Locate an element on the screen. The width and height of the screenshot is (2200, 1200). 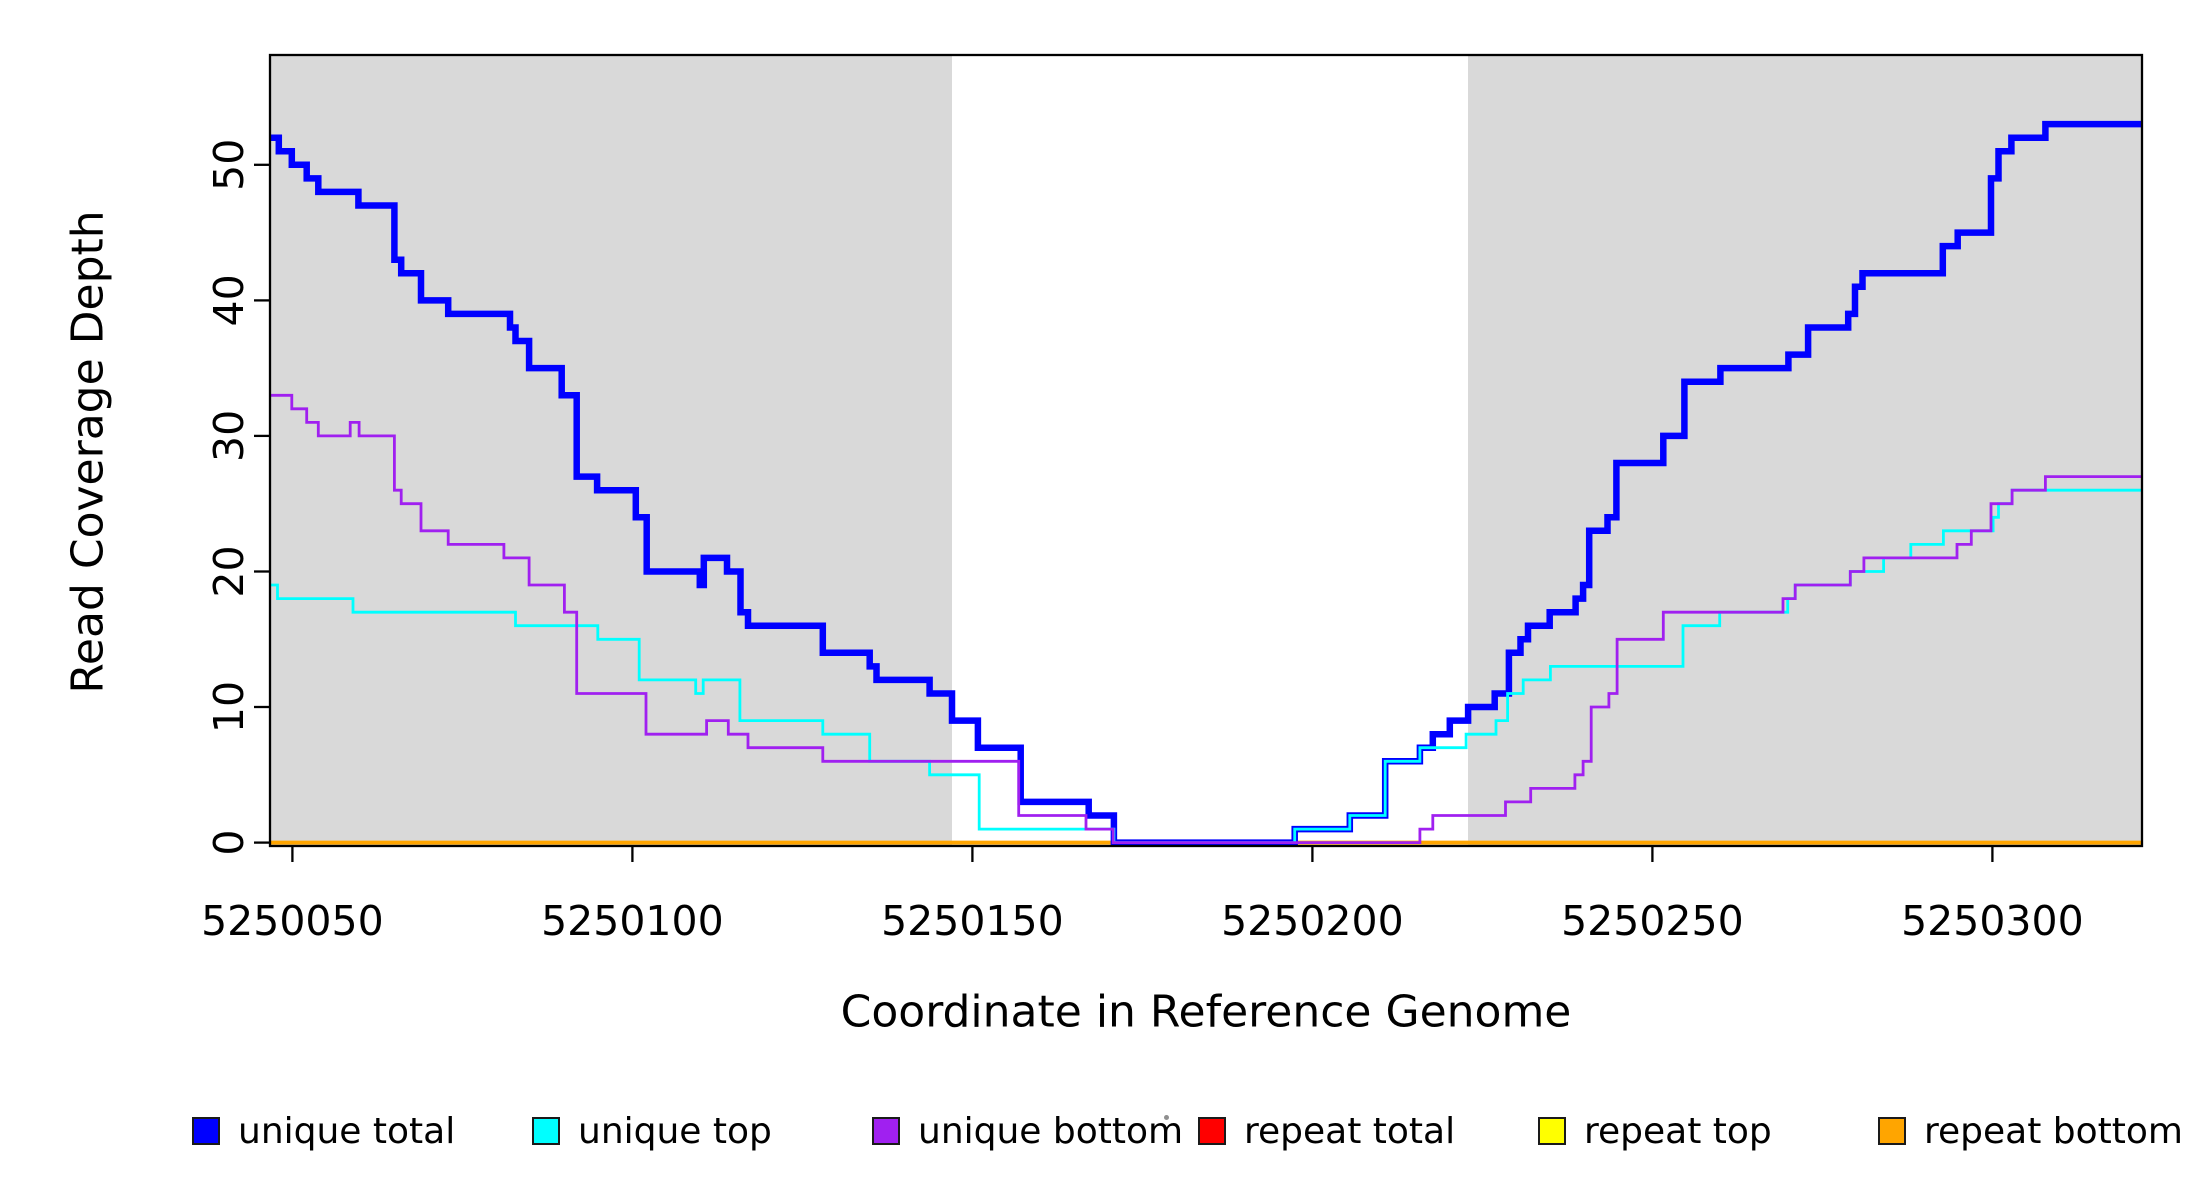
x-tick-label: 5250100 is located at coordinates (632, 921).